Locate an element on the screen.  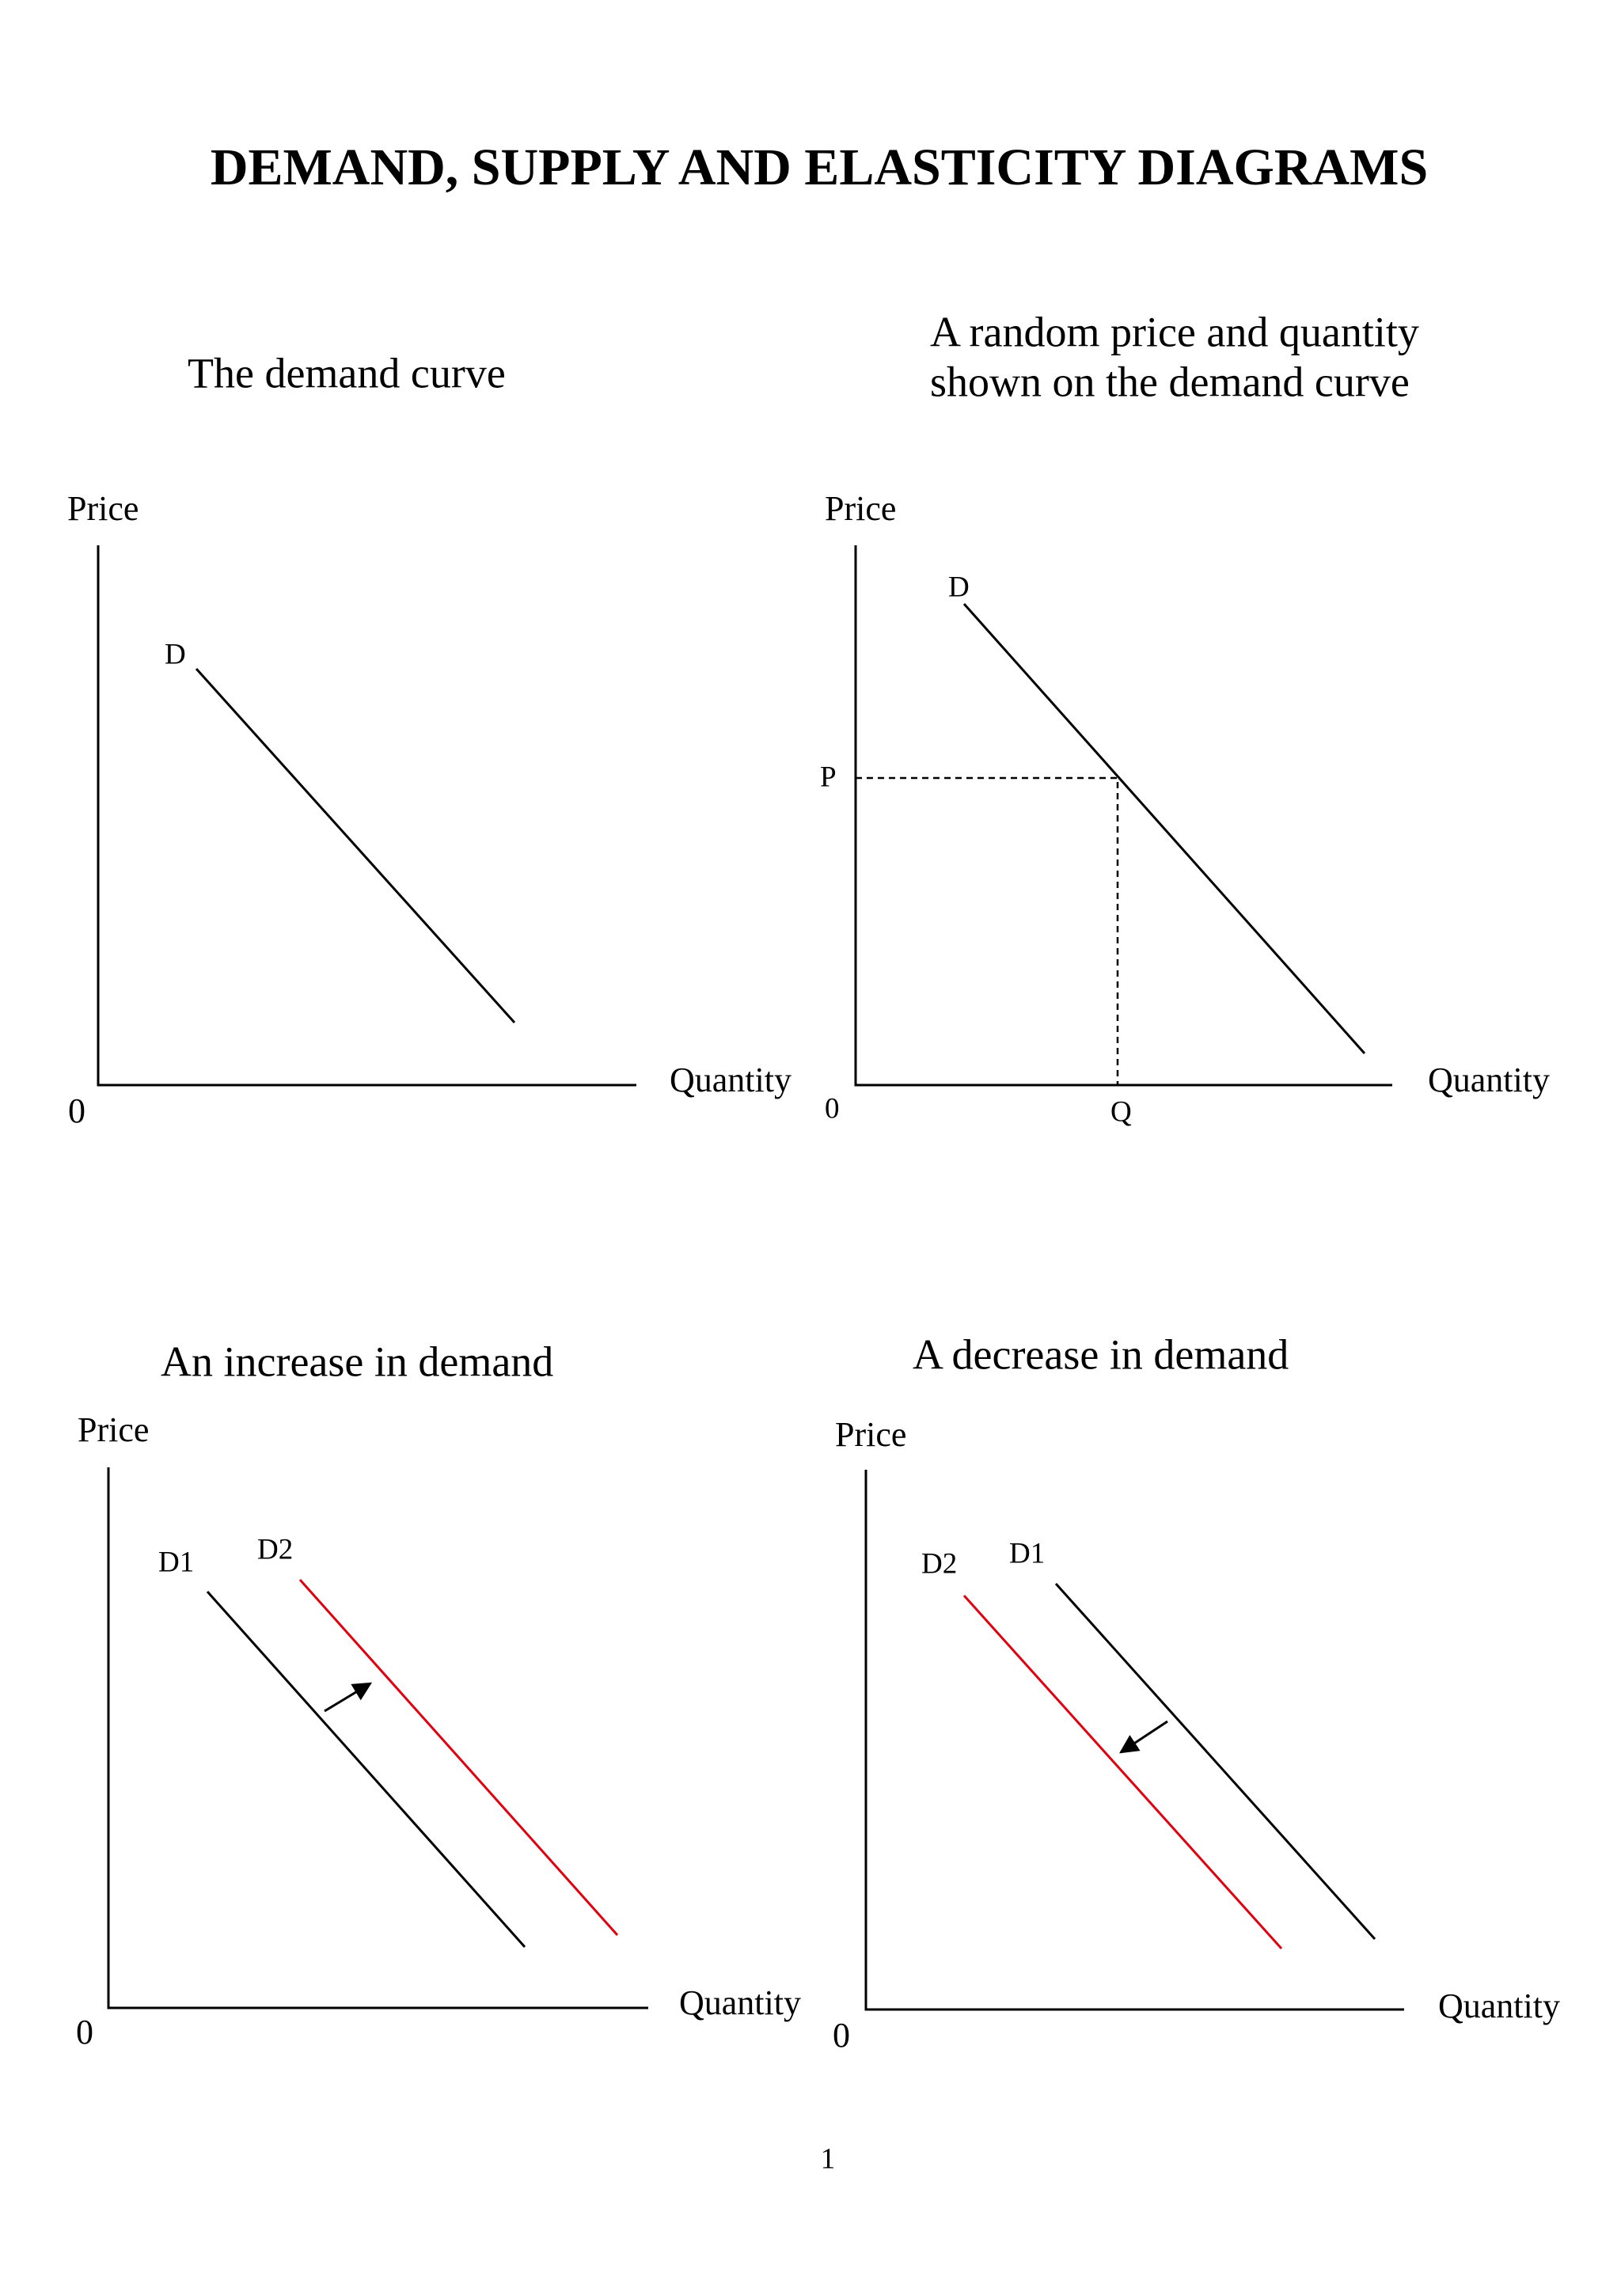
price-label: P is located at coordinates (829, 777).